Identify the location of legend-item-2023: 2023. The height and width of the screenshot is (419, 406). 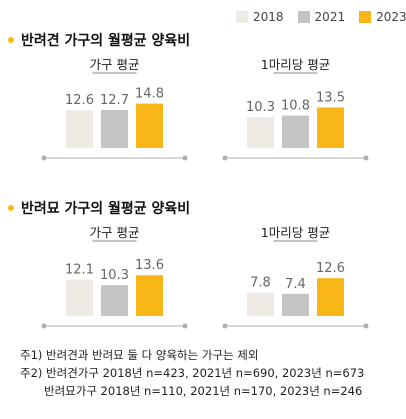
(382, 17).